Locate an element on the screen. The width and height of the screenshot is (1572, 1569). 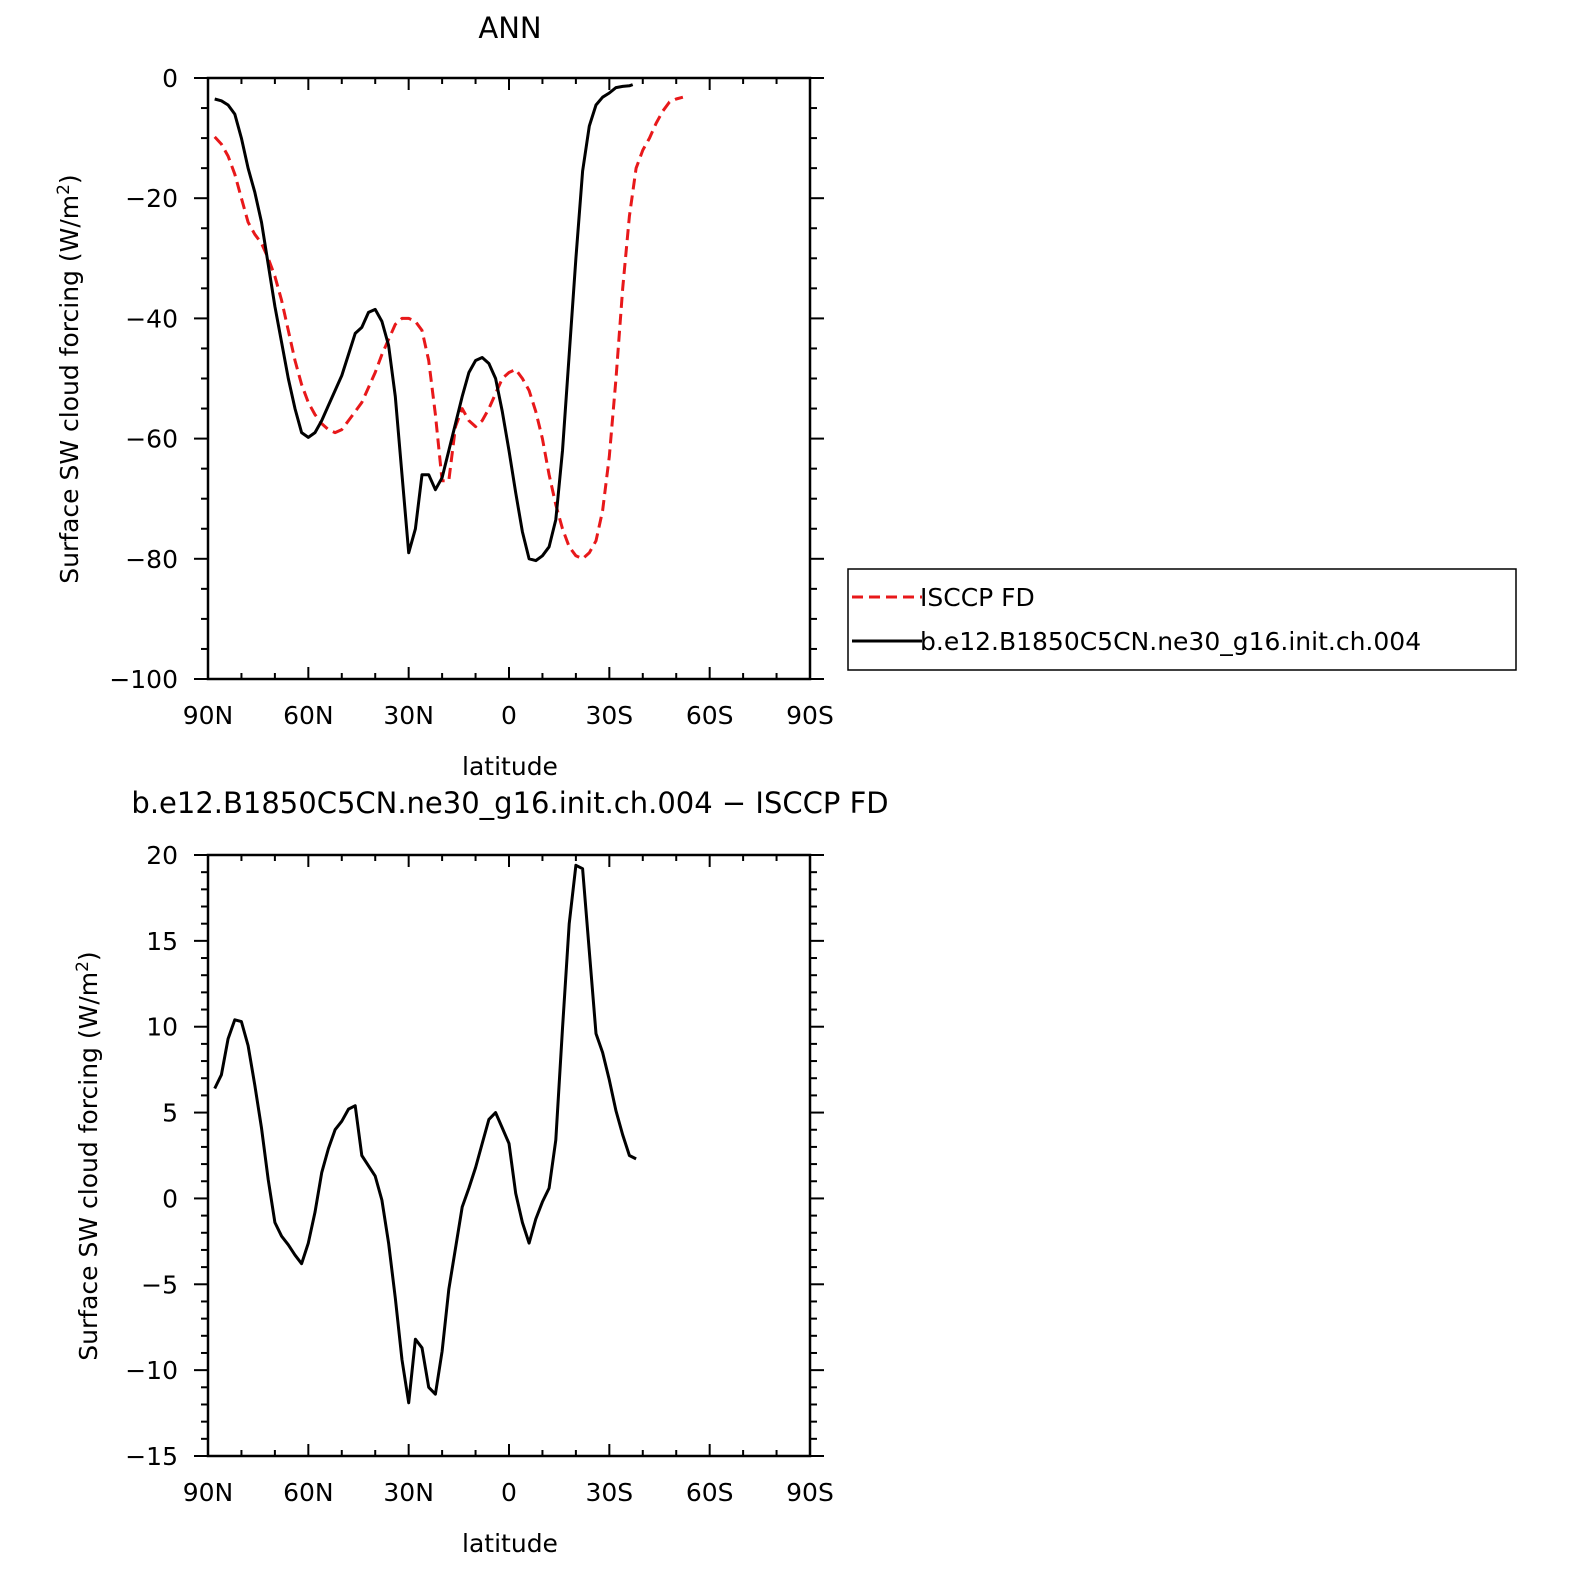
legend-label-model: b.e12.B1850C5CN.ne30_g16.init.ch.004 is located at coordinates (1170, 641).